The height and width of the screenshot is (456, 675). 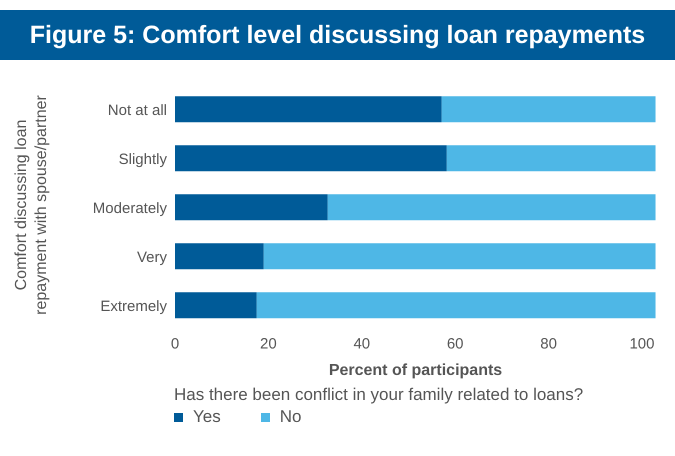 What do you see at coordinates (207, 417) in the screenshot?
I see `legend-label: Yes` at bounding box center [207, 417].